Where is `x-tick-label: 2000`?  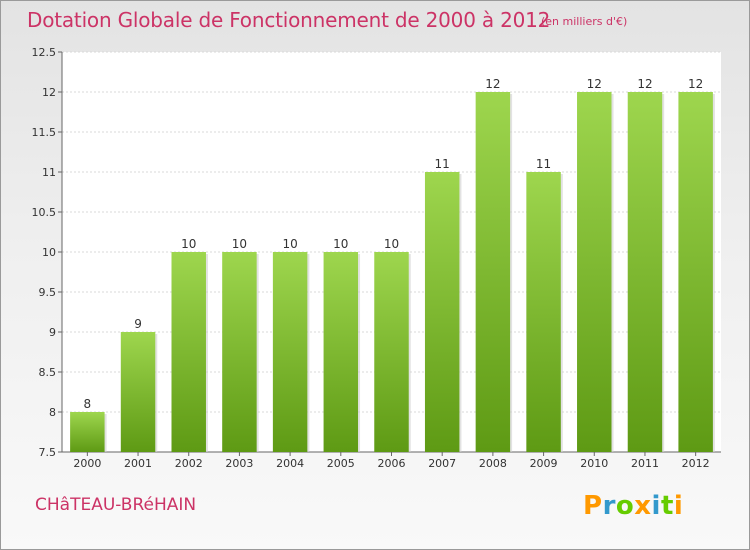 x-tick-label: 2000 is located at coordinates (87, 463).